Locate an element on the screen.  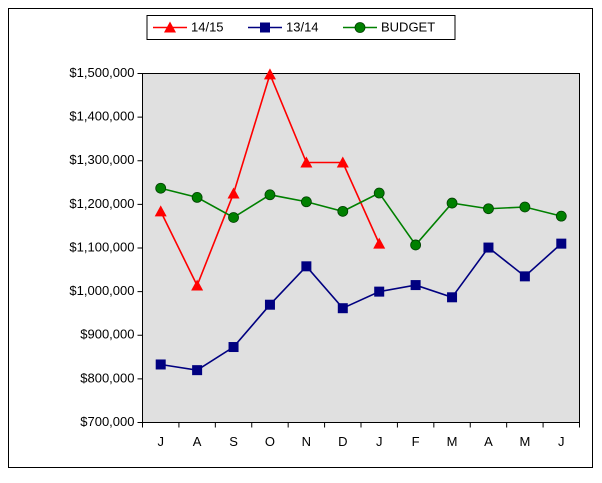
y-tick-label: $700,000 is located at coordinates (107, 421).